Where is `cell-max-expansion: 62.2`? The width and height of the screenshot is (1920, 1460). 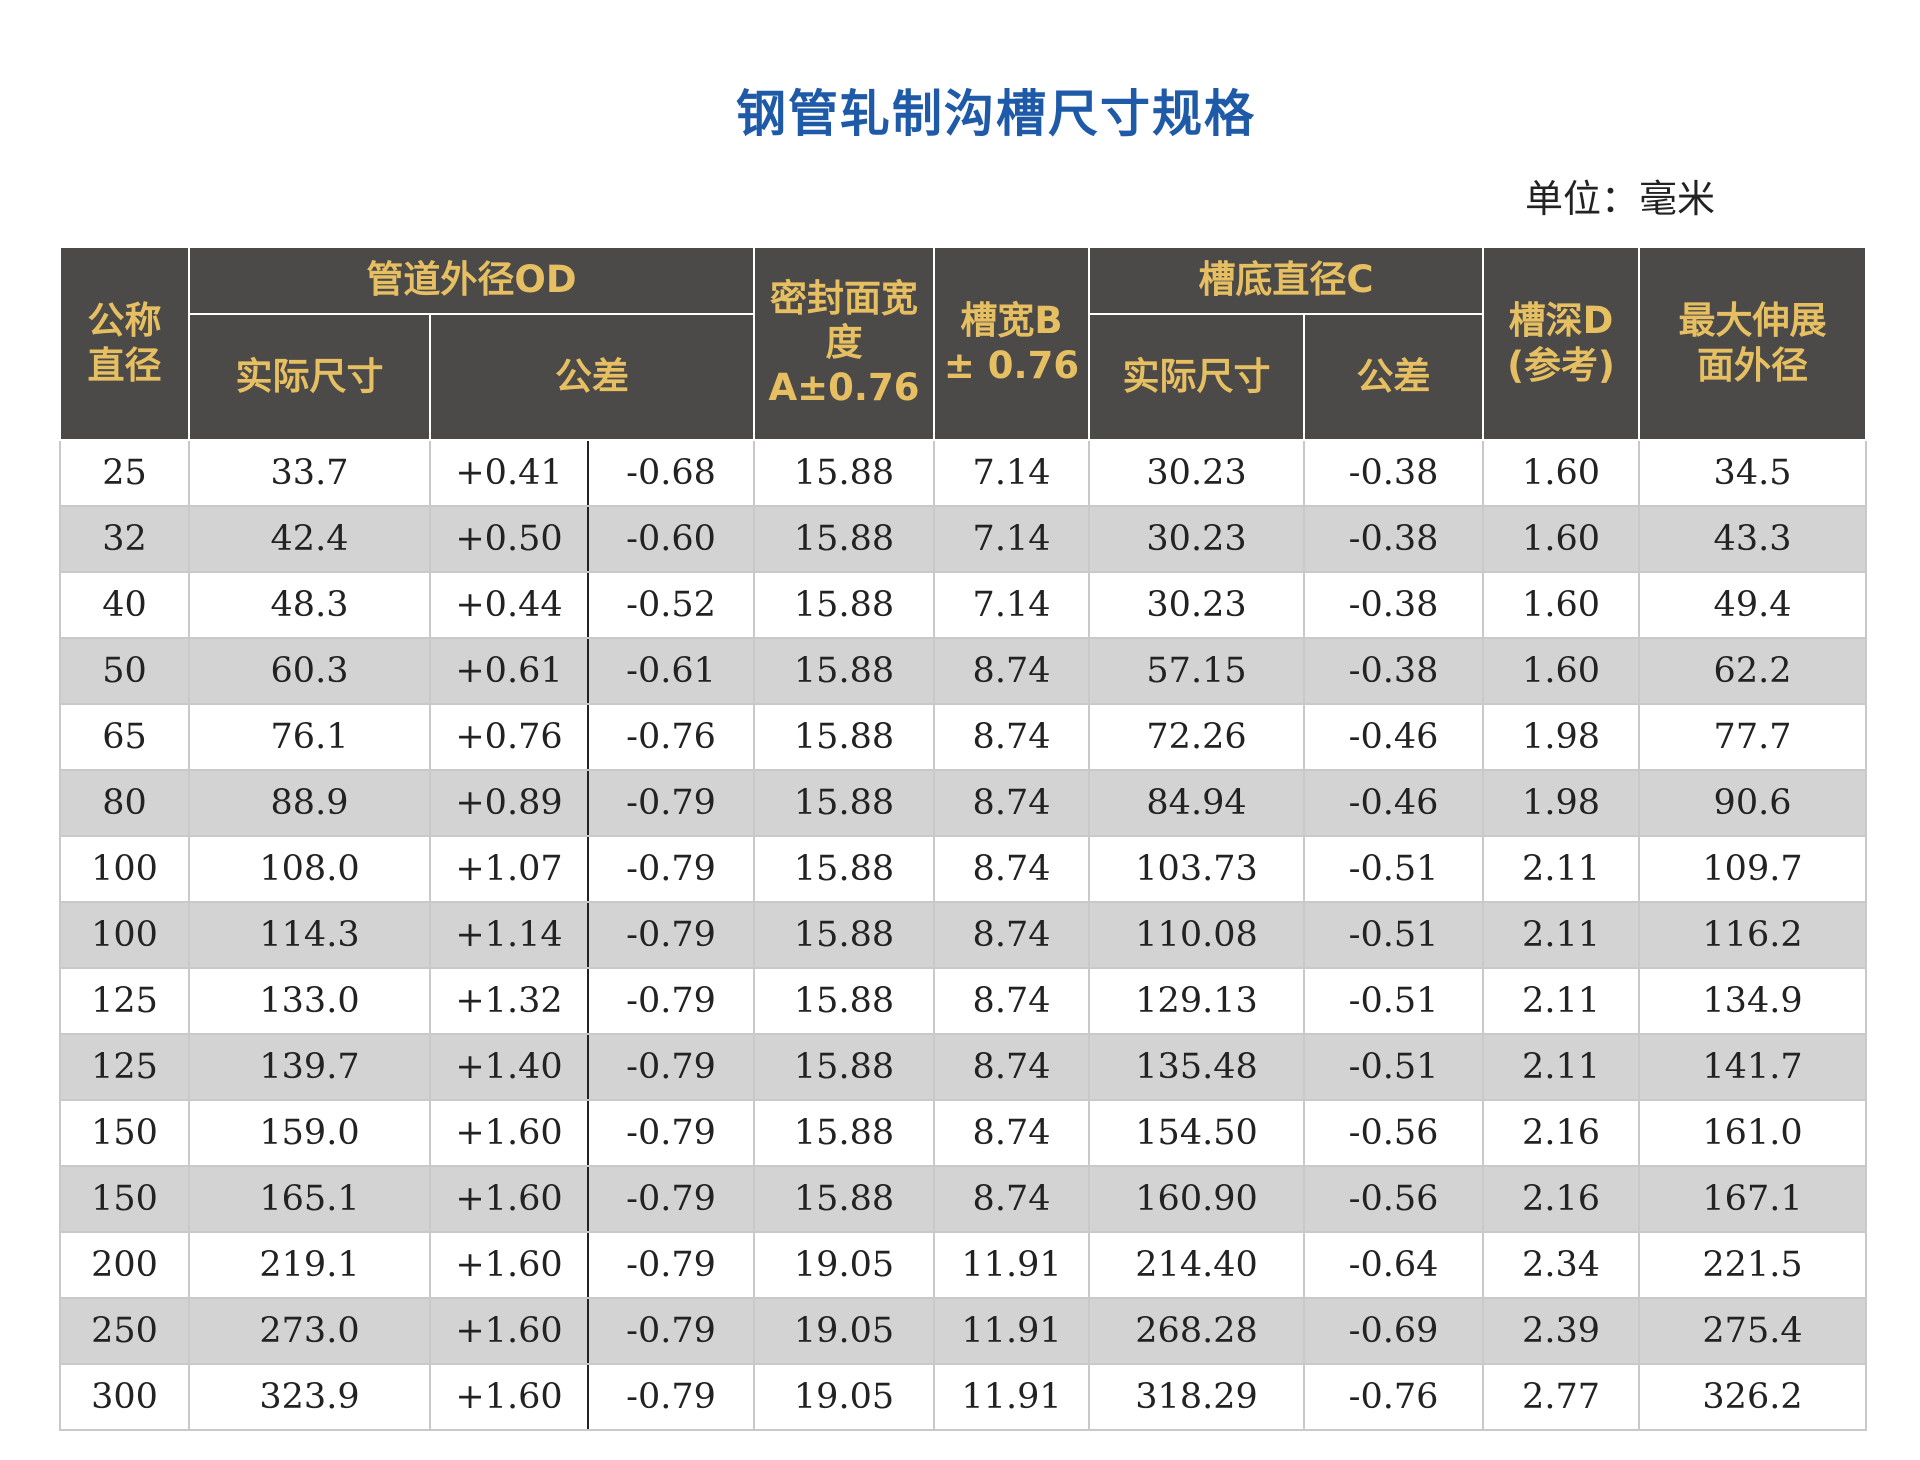
cell-max-expansion: 62.2 is located at coordinates (1753, 671).